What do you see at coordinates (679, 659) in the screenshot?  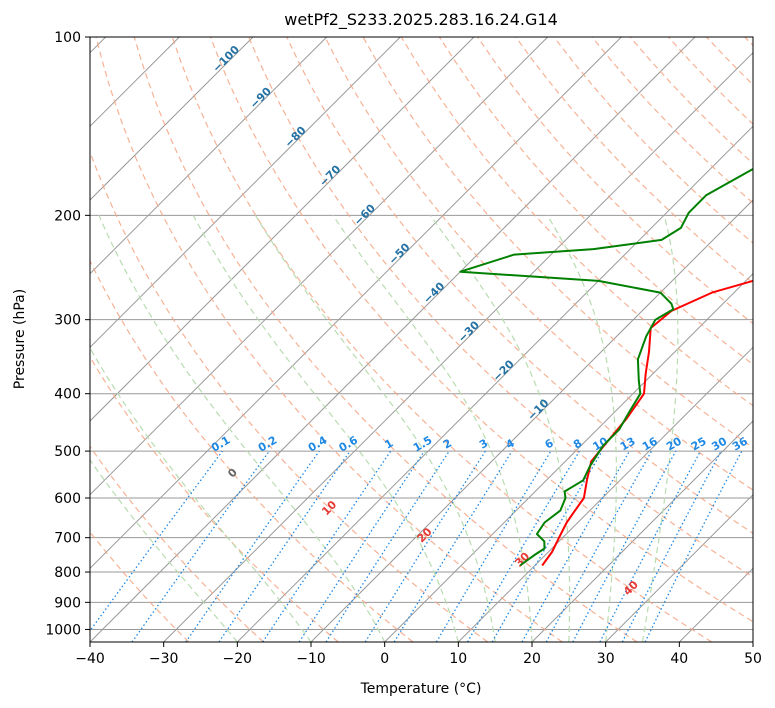 I see `x-tick-label: 40` at bounding box center [679, 659].